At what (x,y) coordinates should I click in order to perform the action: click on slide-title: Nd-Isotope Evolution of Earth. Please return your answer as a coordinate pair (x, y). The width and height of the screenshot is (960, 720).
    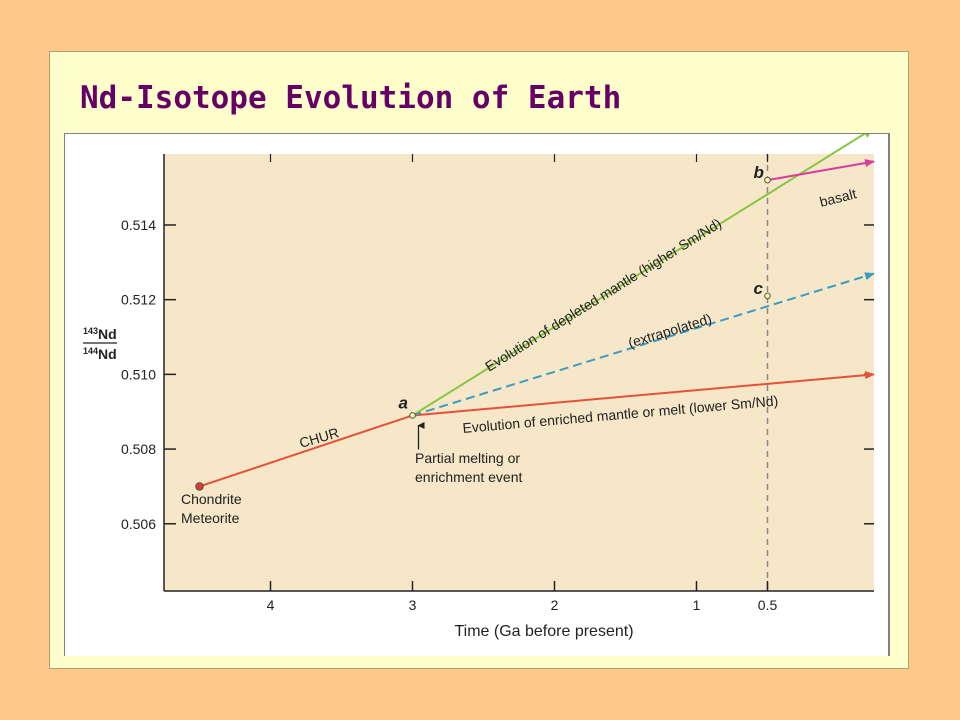
    Looking at the image, I should click on (351, 98).